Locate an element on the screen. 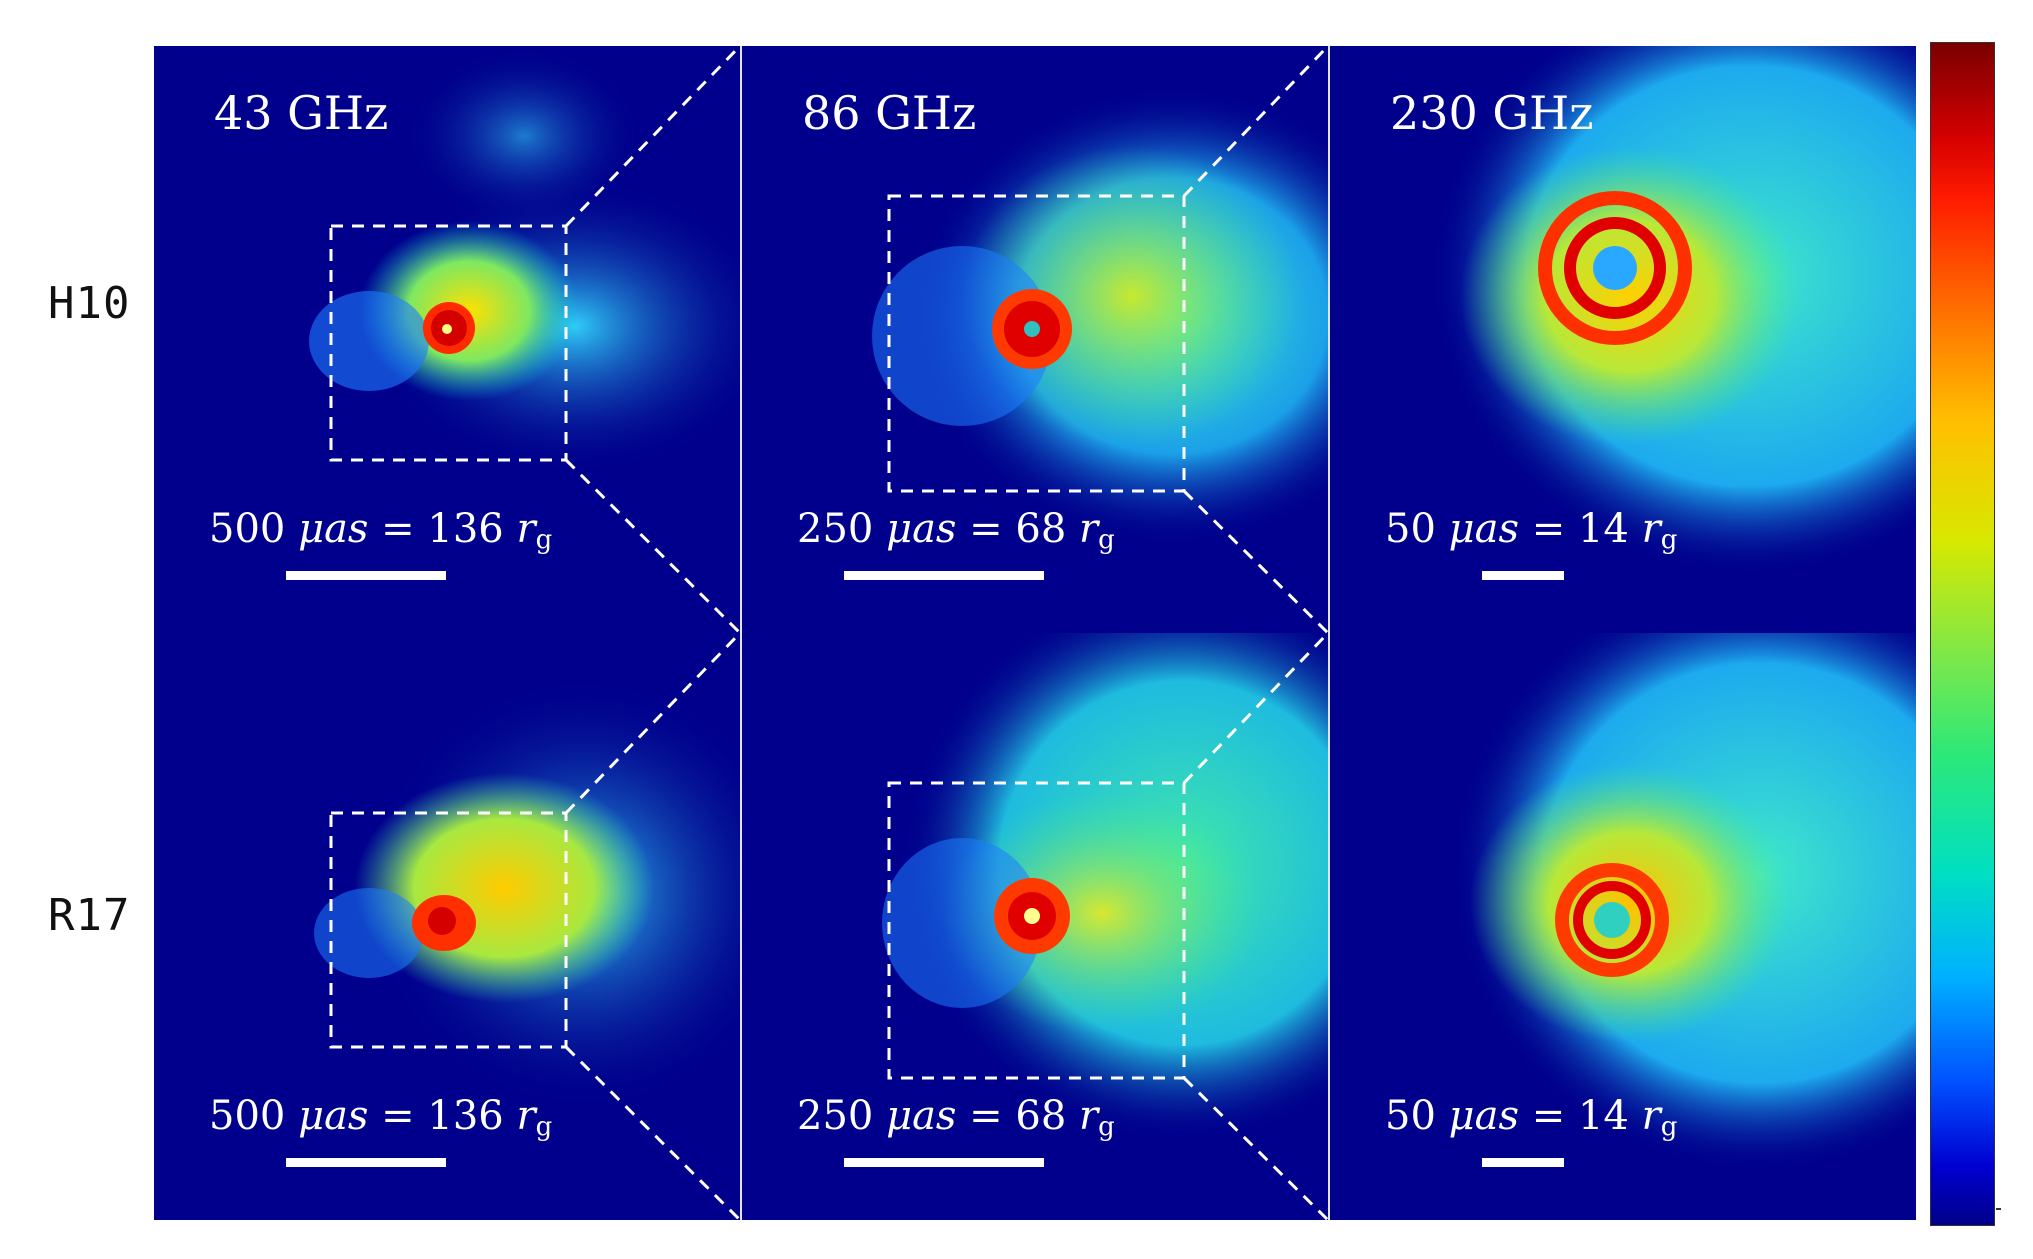  panel-h10-86ghz: 86 GHz 250 μas = 68 rg is located at coordinates (1035, 339).